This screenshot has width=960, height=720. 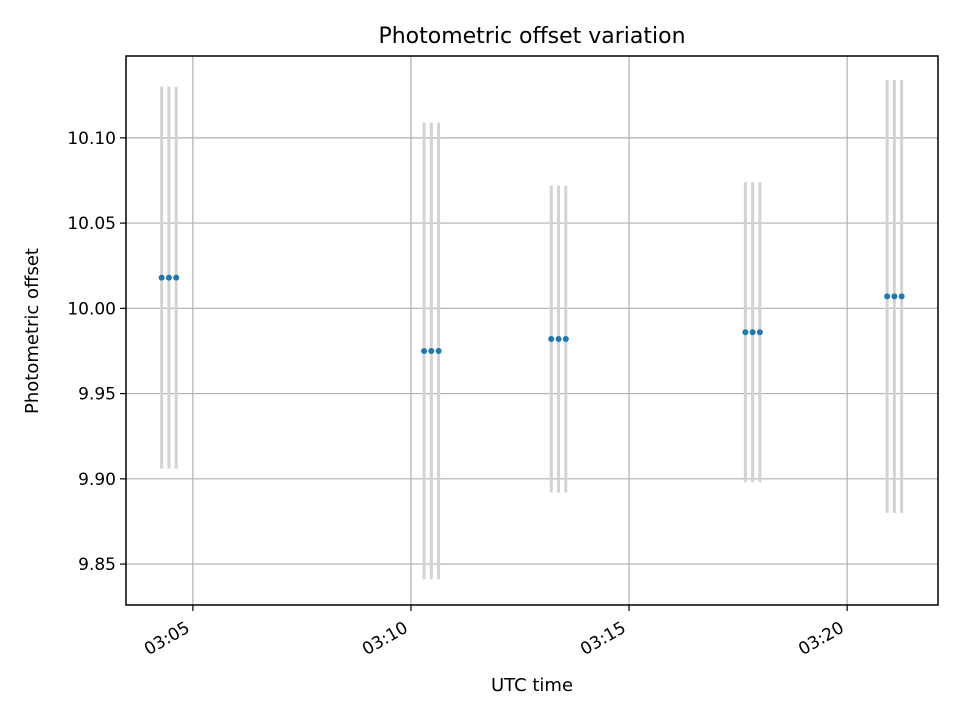 I want to click on y-tick-label: 9.90, so click(x=97, y=480).